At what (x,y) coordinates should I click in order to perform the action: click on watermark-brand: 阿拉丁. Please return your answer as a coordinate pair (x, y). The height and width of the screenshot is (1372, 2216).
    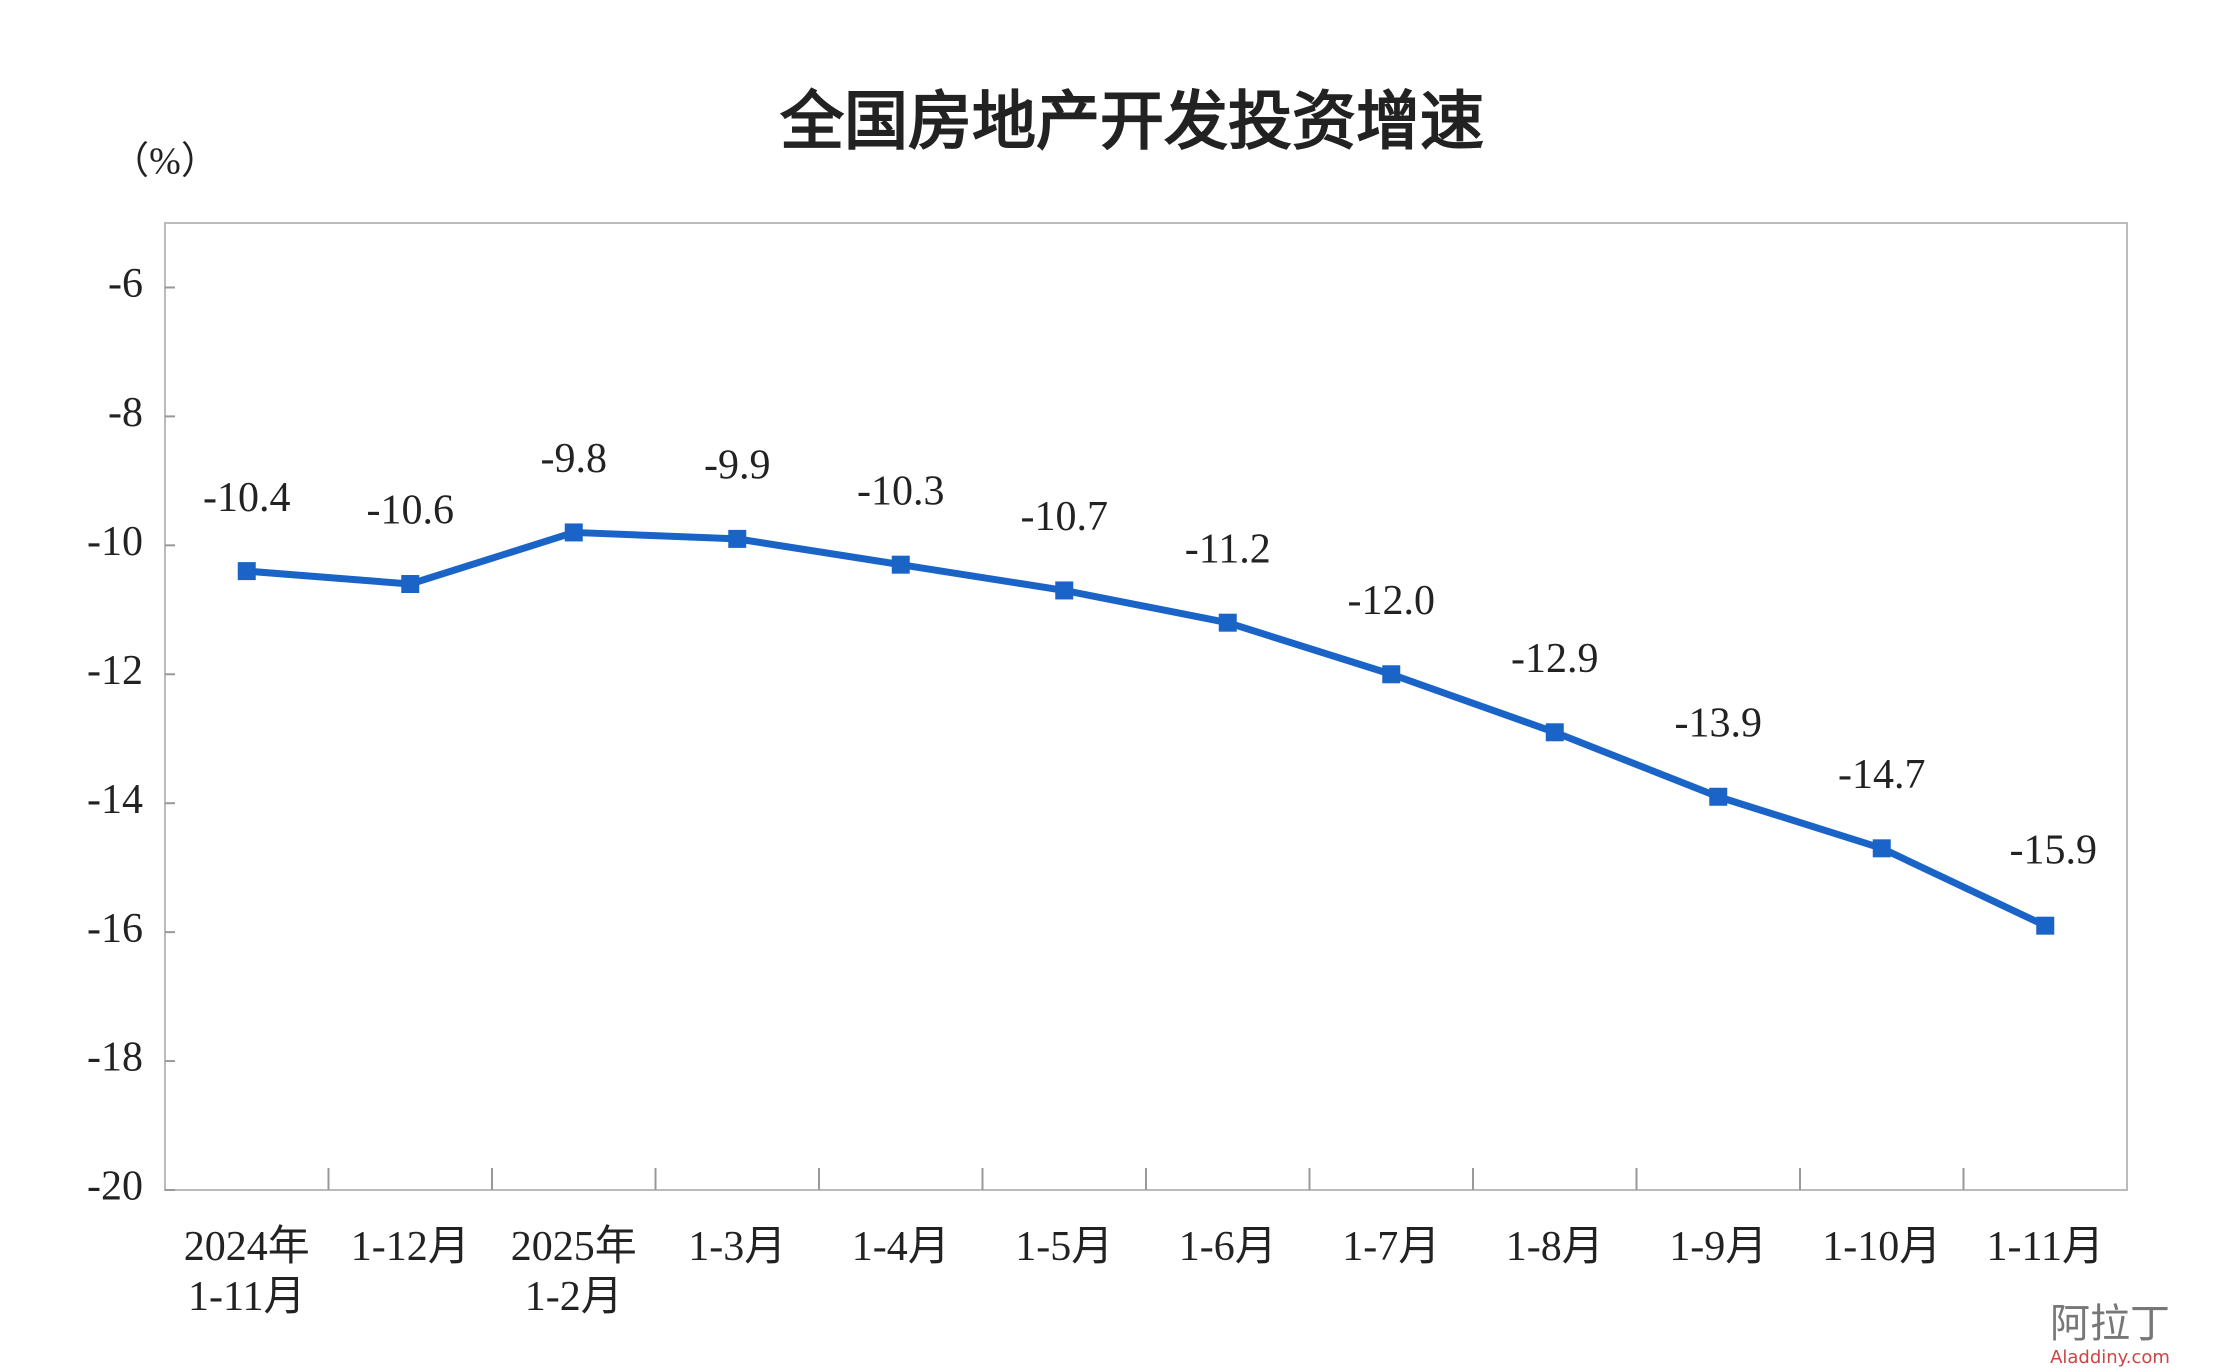
    Looking at the image, I should click on (2110, 1323).